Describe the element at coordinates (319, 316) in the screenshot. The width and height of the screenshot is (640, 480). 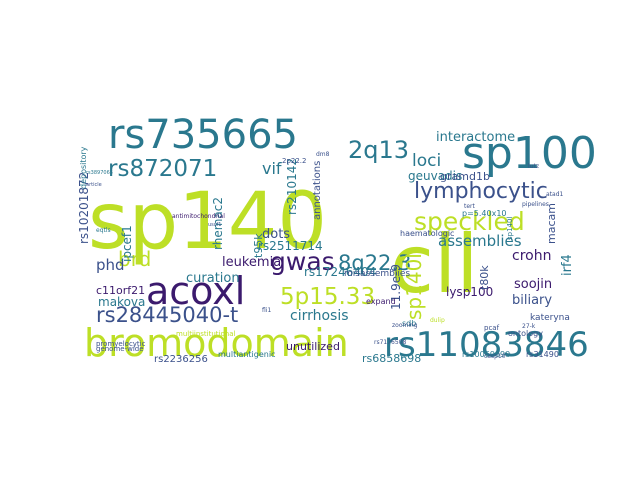
I see `cloud-word: cirrhosis` at that location.